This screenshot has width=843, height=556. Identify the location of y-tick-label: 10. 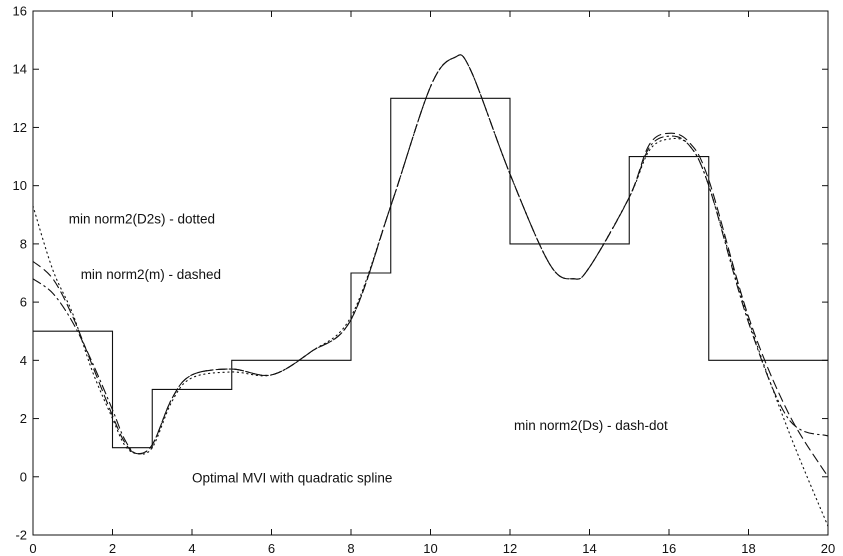
(20, 185).